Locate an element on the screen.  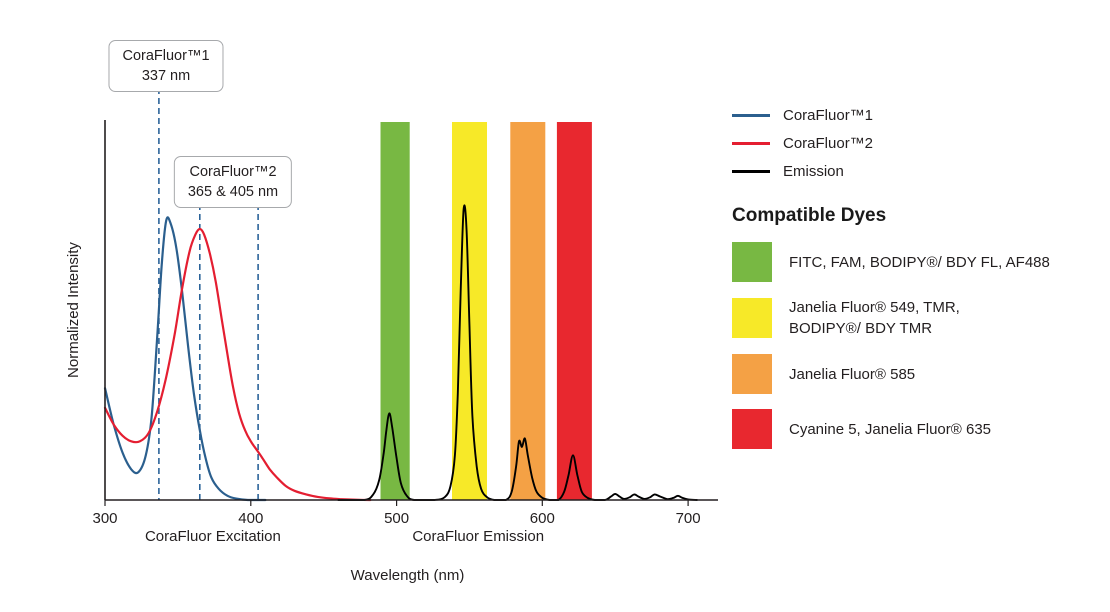
dye-row-green: FITC, FAM, BODIPY®/ BDY FL, AF488 is located at coordinates (918, 262).